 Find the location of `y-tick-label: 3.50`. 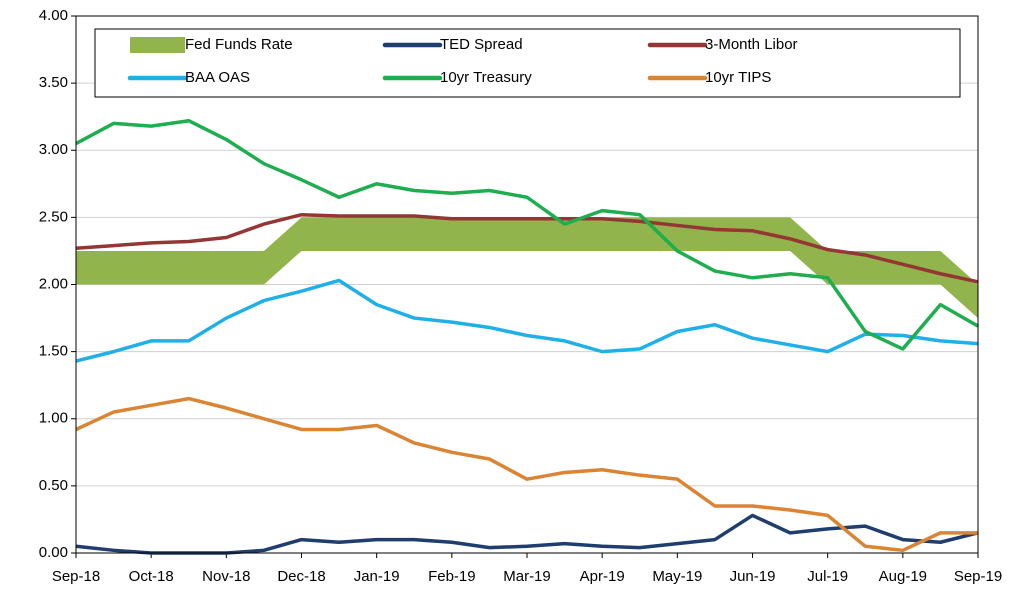

y-tick-label: 3.50 is located at coordinates (53, 82).